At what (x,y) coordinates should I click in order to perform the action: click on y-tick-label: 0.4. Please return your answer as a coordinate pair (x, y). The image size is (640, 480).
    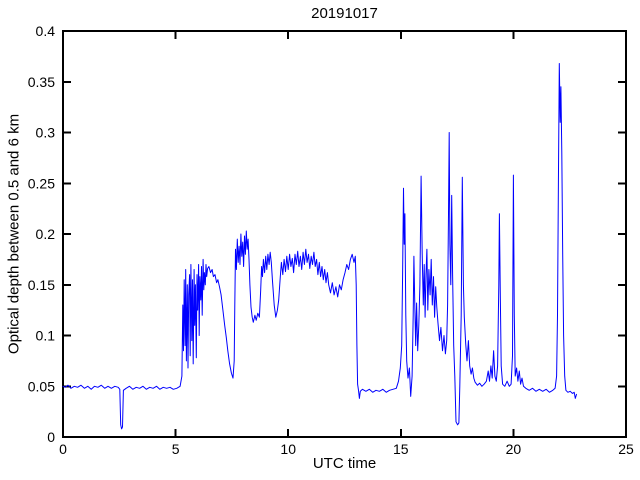
    Looking at the image, I should click on (46, 31).